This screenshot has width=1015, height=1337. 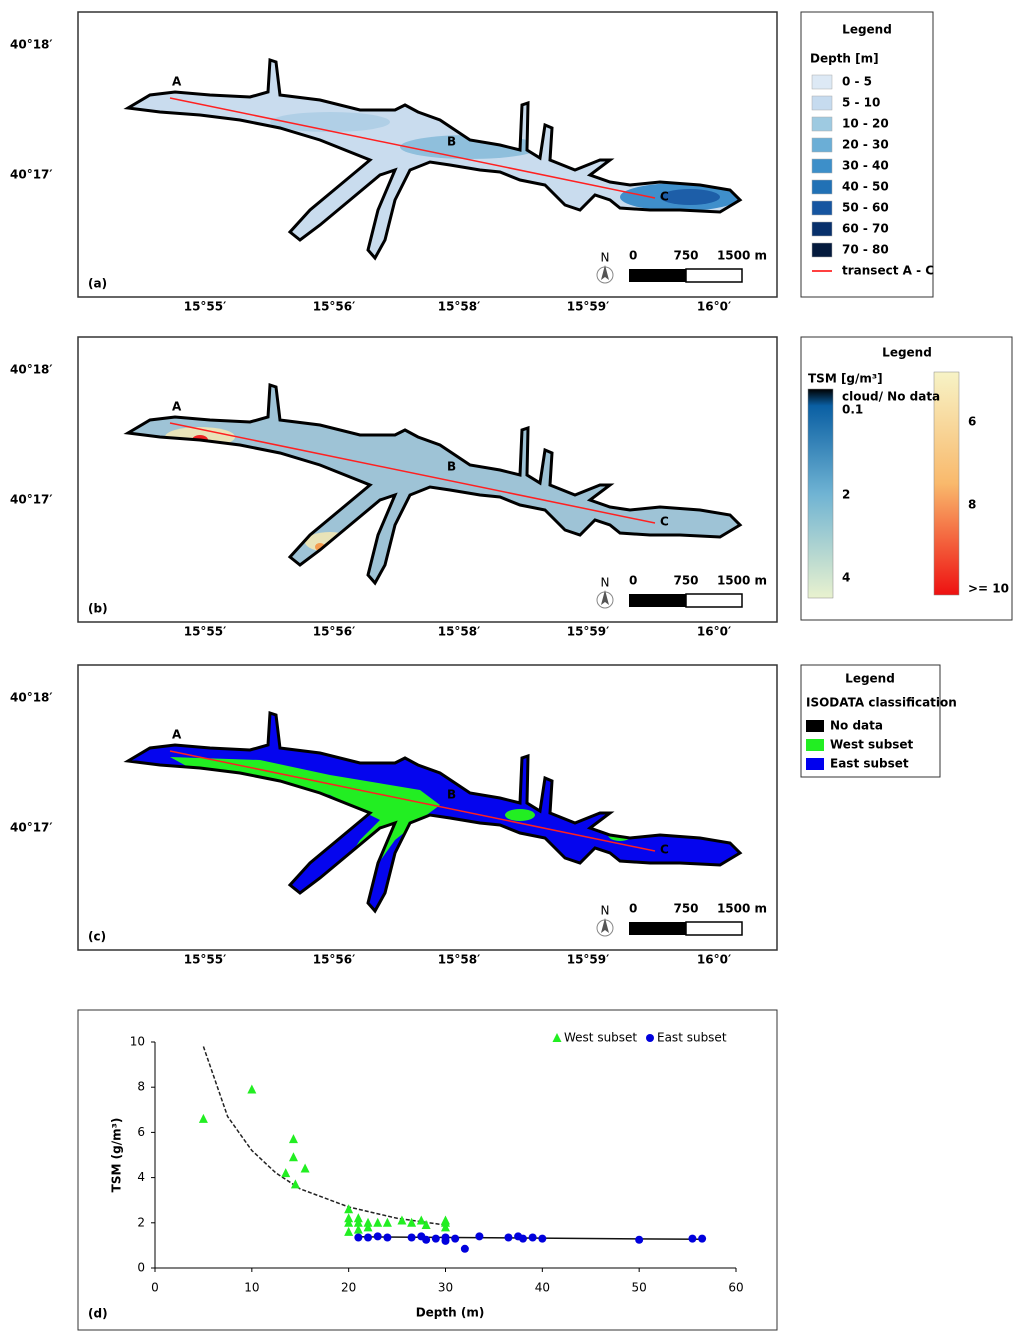 I want to click on scale-label: 750, so click(x=685, y=581).